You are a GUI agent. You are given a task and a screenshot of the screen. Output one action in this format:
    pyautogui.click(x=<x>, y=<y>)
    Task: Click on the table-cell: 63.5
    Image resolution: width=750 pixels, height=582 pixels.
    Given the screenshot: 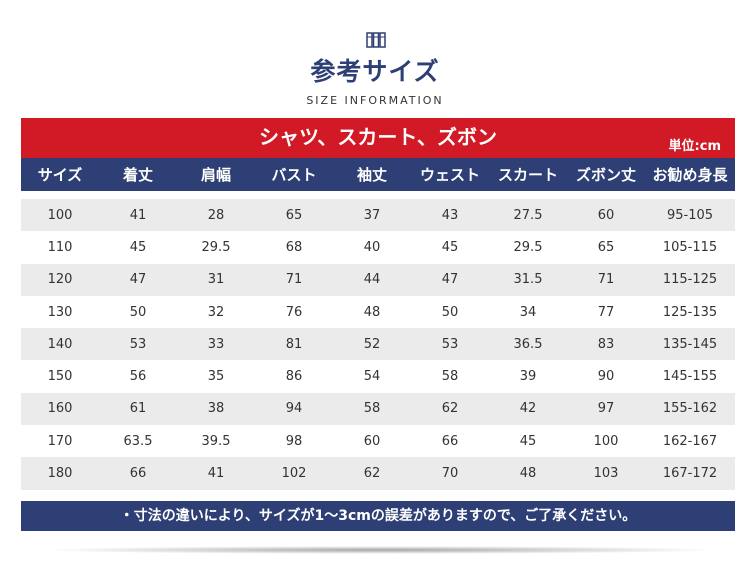 What is the action you would take?
    pyautogui.click(x=138, y=441)
    